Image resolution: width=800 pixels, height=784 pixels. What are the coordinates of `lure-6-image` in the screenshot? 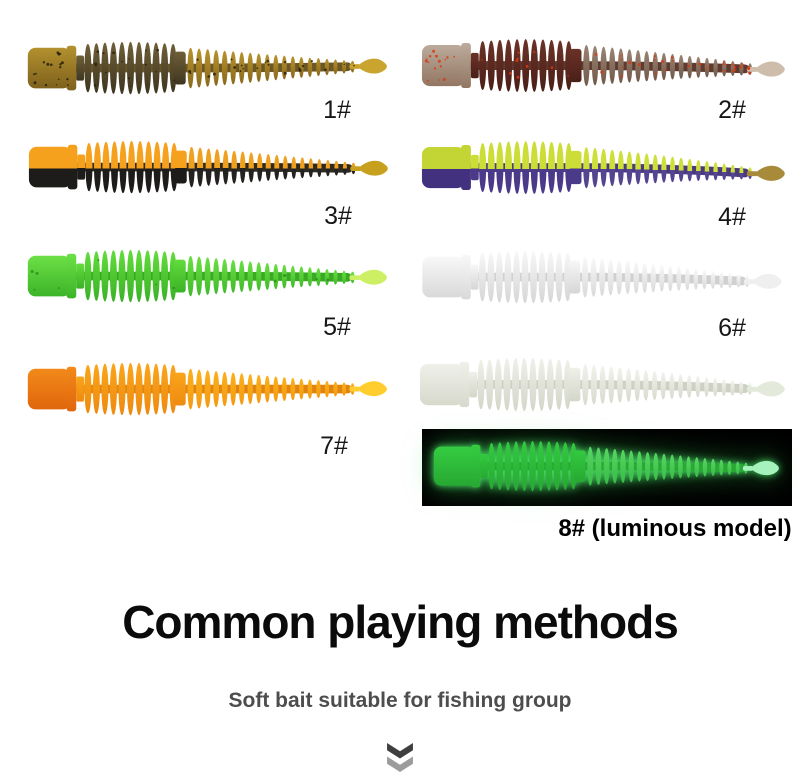 It's located at (602, 277).